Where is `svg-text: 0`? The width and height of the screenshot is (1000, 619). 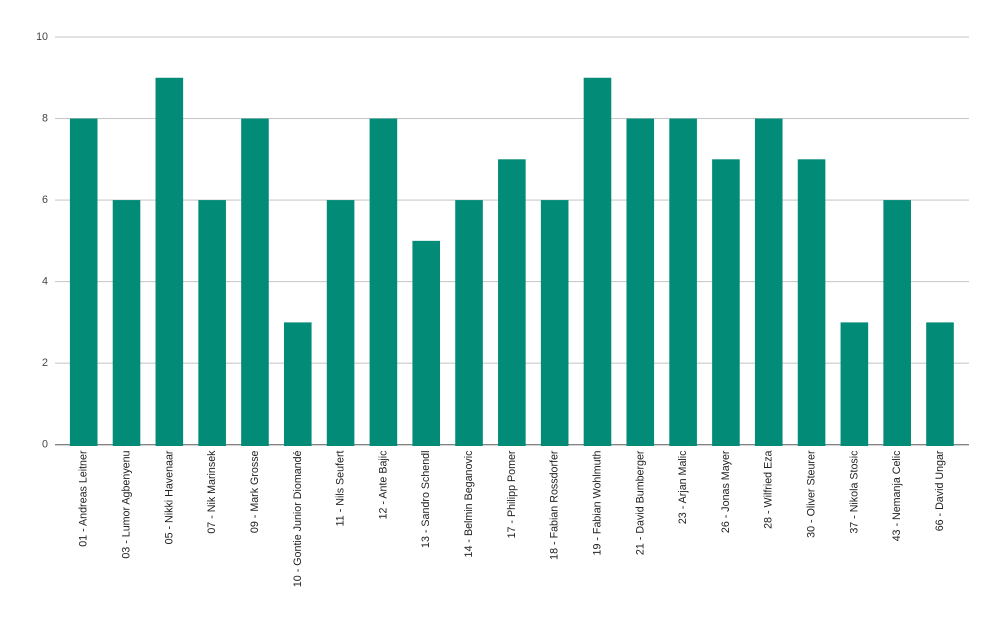 svg-text: 0 is located at coordinates (45, 445).